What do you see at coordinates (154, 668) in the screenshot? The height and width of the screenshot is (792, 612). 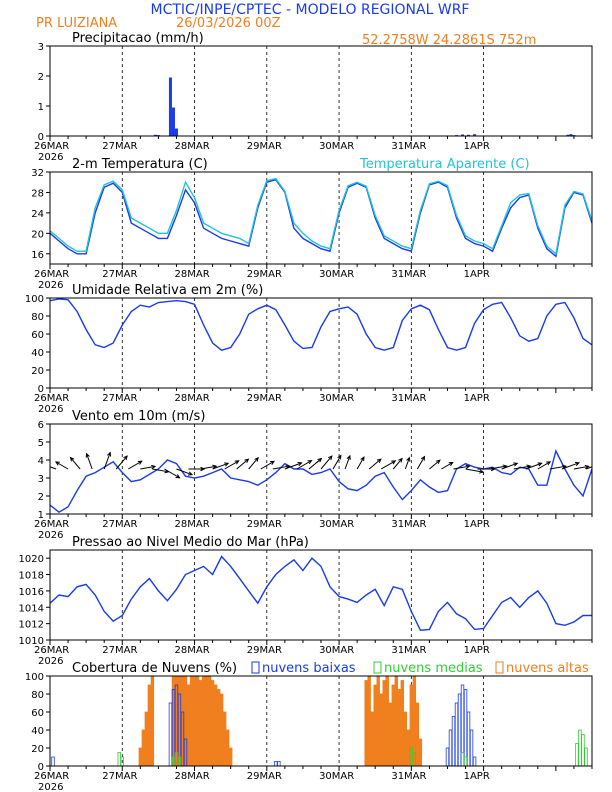 I see `panel-title: Cobertura de Nuvens (%)` at bounding box center [154, 668].